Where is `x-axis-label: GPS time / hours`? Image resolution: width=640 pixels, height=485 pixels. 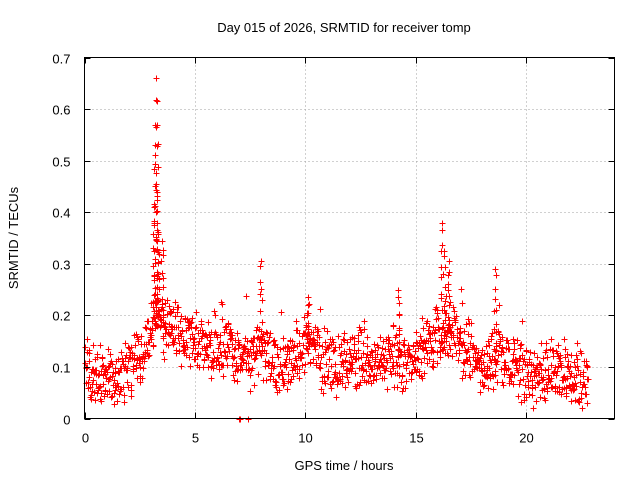
x-axis-label: GPS time / hours is located at coordinates (344, 465).